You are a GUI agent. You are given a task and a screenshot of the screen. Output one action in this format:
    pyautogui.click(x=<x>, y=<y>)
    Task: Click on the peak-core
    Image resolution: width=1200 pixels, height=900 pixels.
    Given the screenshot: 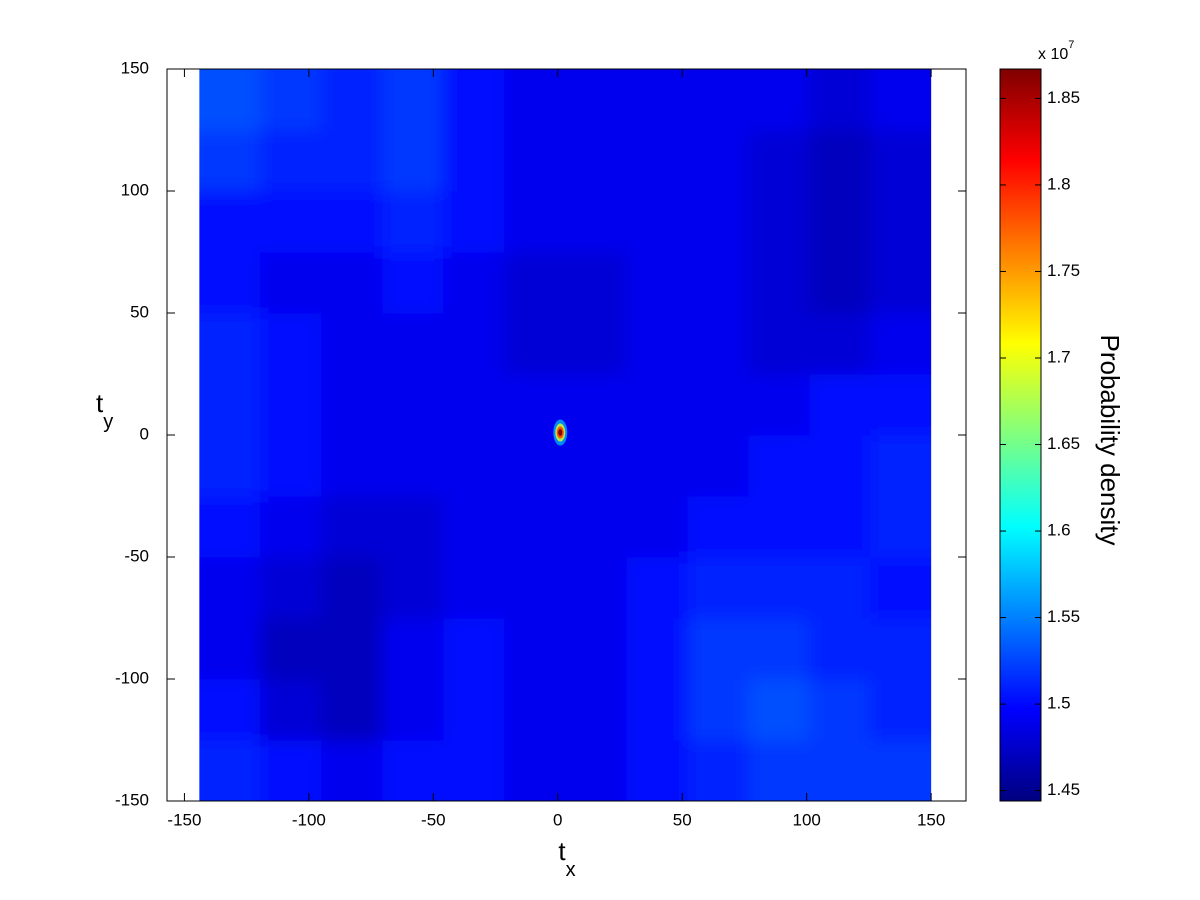 What is the action you would take?
    pyautogui.click(x=560, y=433)
    